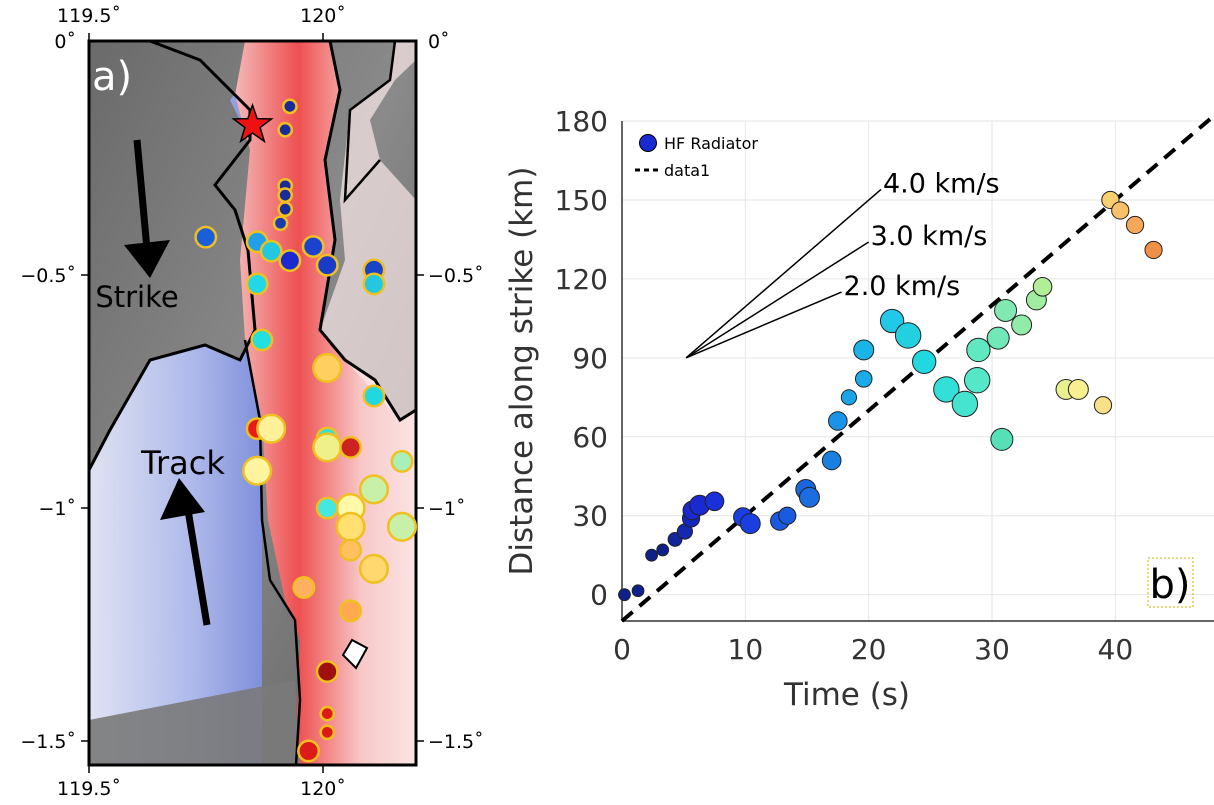 This screenshot has height=805, width=1214. What do you see at coordinates (590, 437) in the screenshot?
I see `y-tick-label: 60` at bounding box center [590, 437].